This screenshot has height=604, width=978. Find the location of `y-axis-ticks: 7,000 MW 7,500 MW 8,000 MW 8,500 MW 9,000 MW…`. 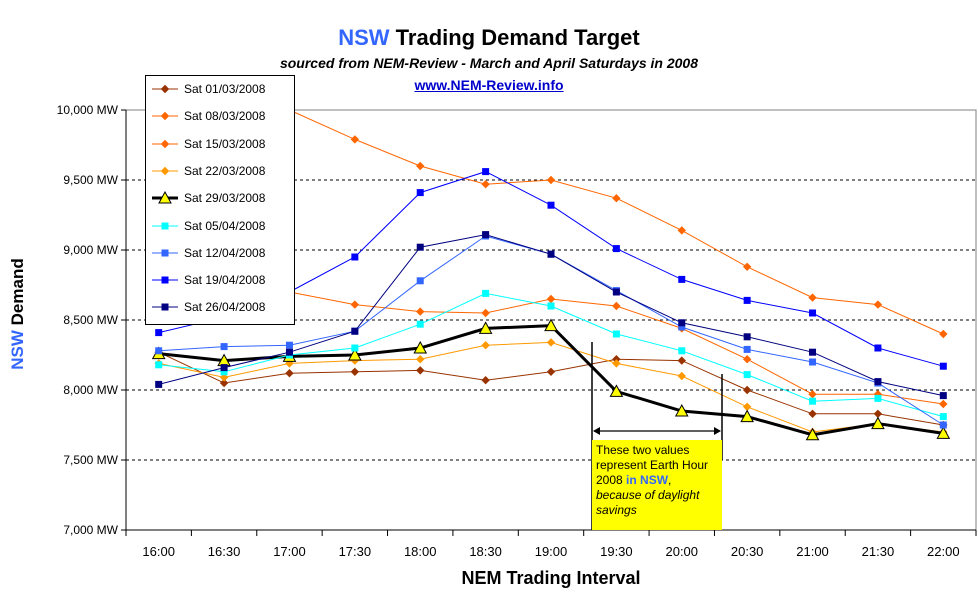

y-axis-ticks: 7,000 MW 7,500 MW 8,000 MW 8,500 MW 9,000 MW… is located at coordinates (91, 320).